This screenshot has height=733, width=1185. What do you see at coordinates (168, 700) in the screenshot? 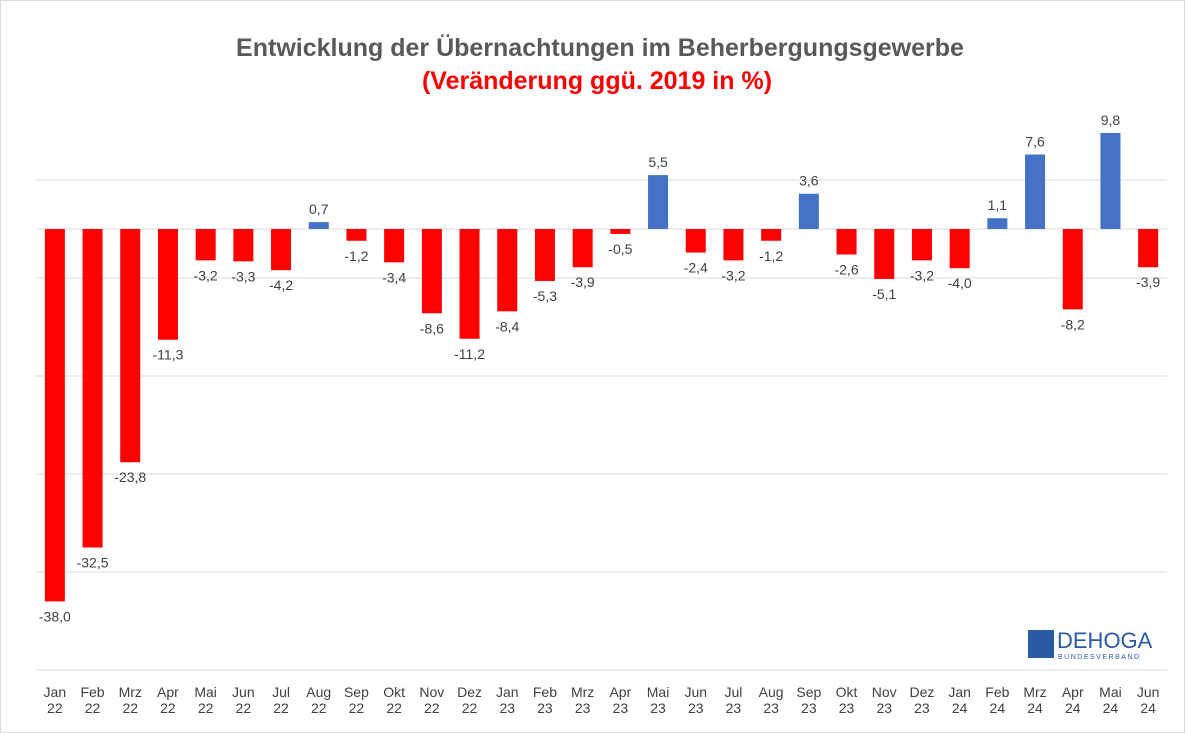
I see `x-tick-label: Apr 22` at bounding box center [168, 700].